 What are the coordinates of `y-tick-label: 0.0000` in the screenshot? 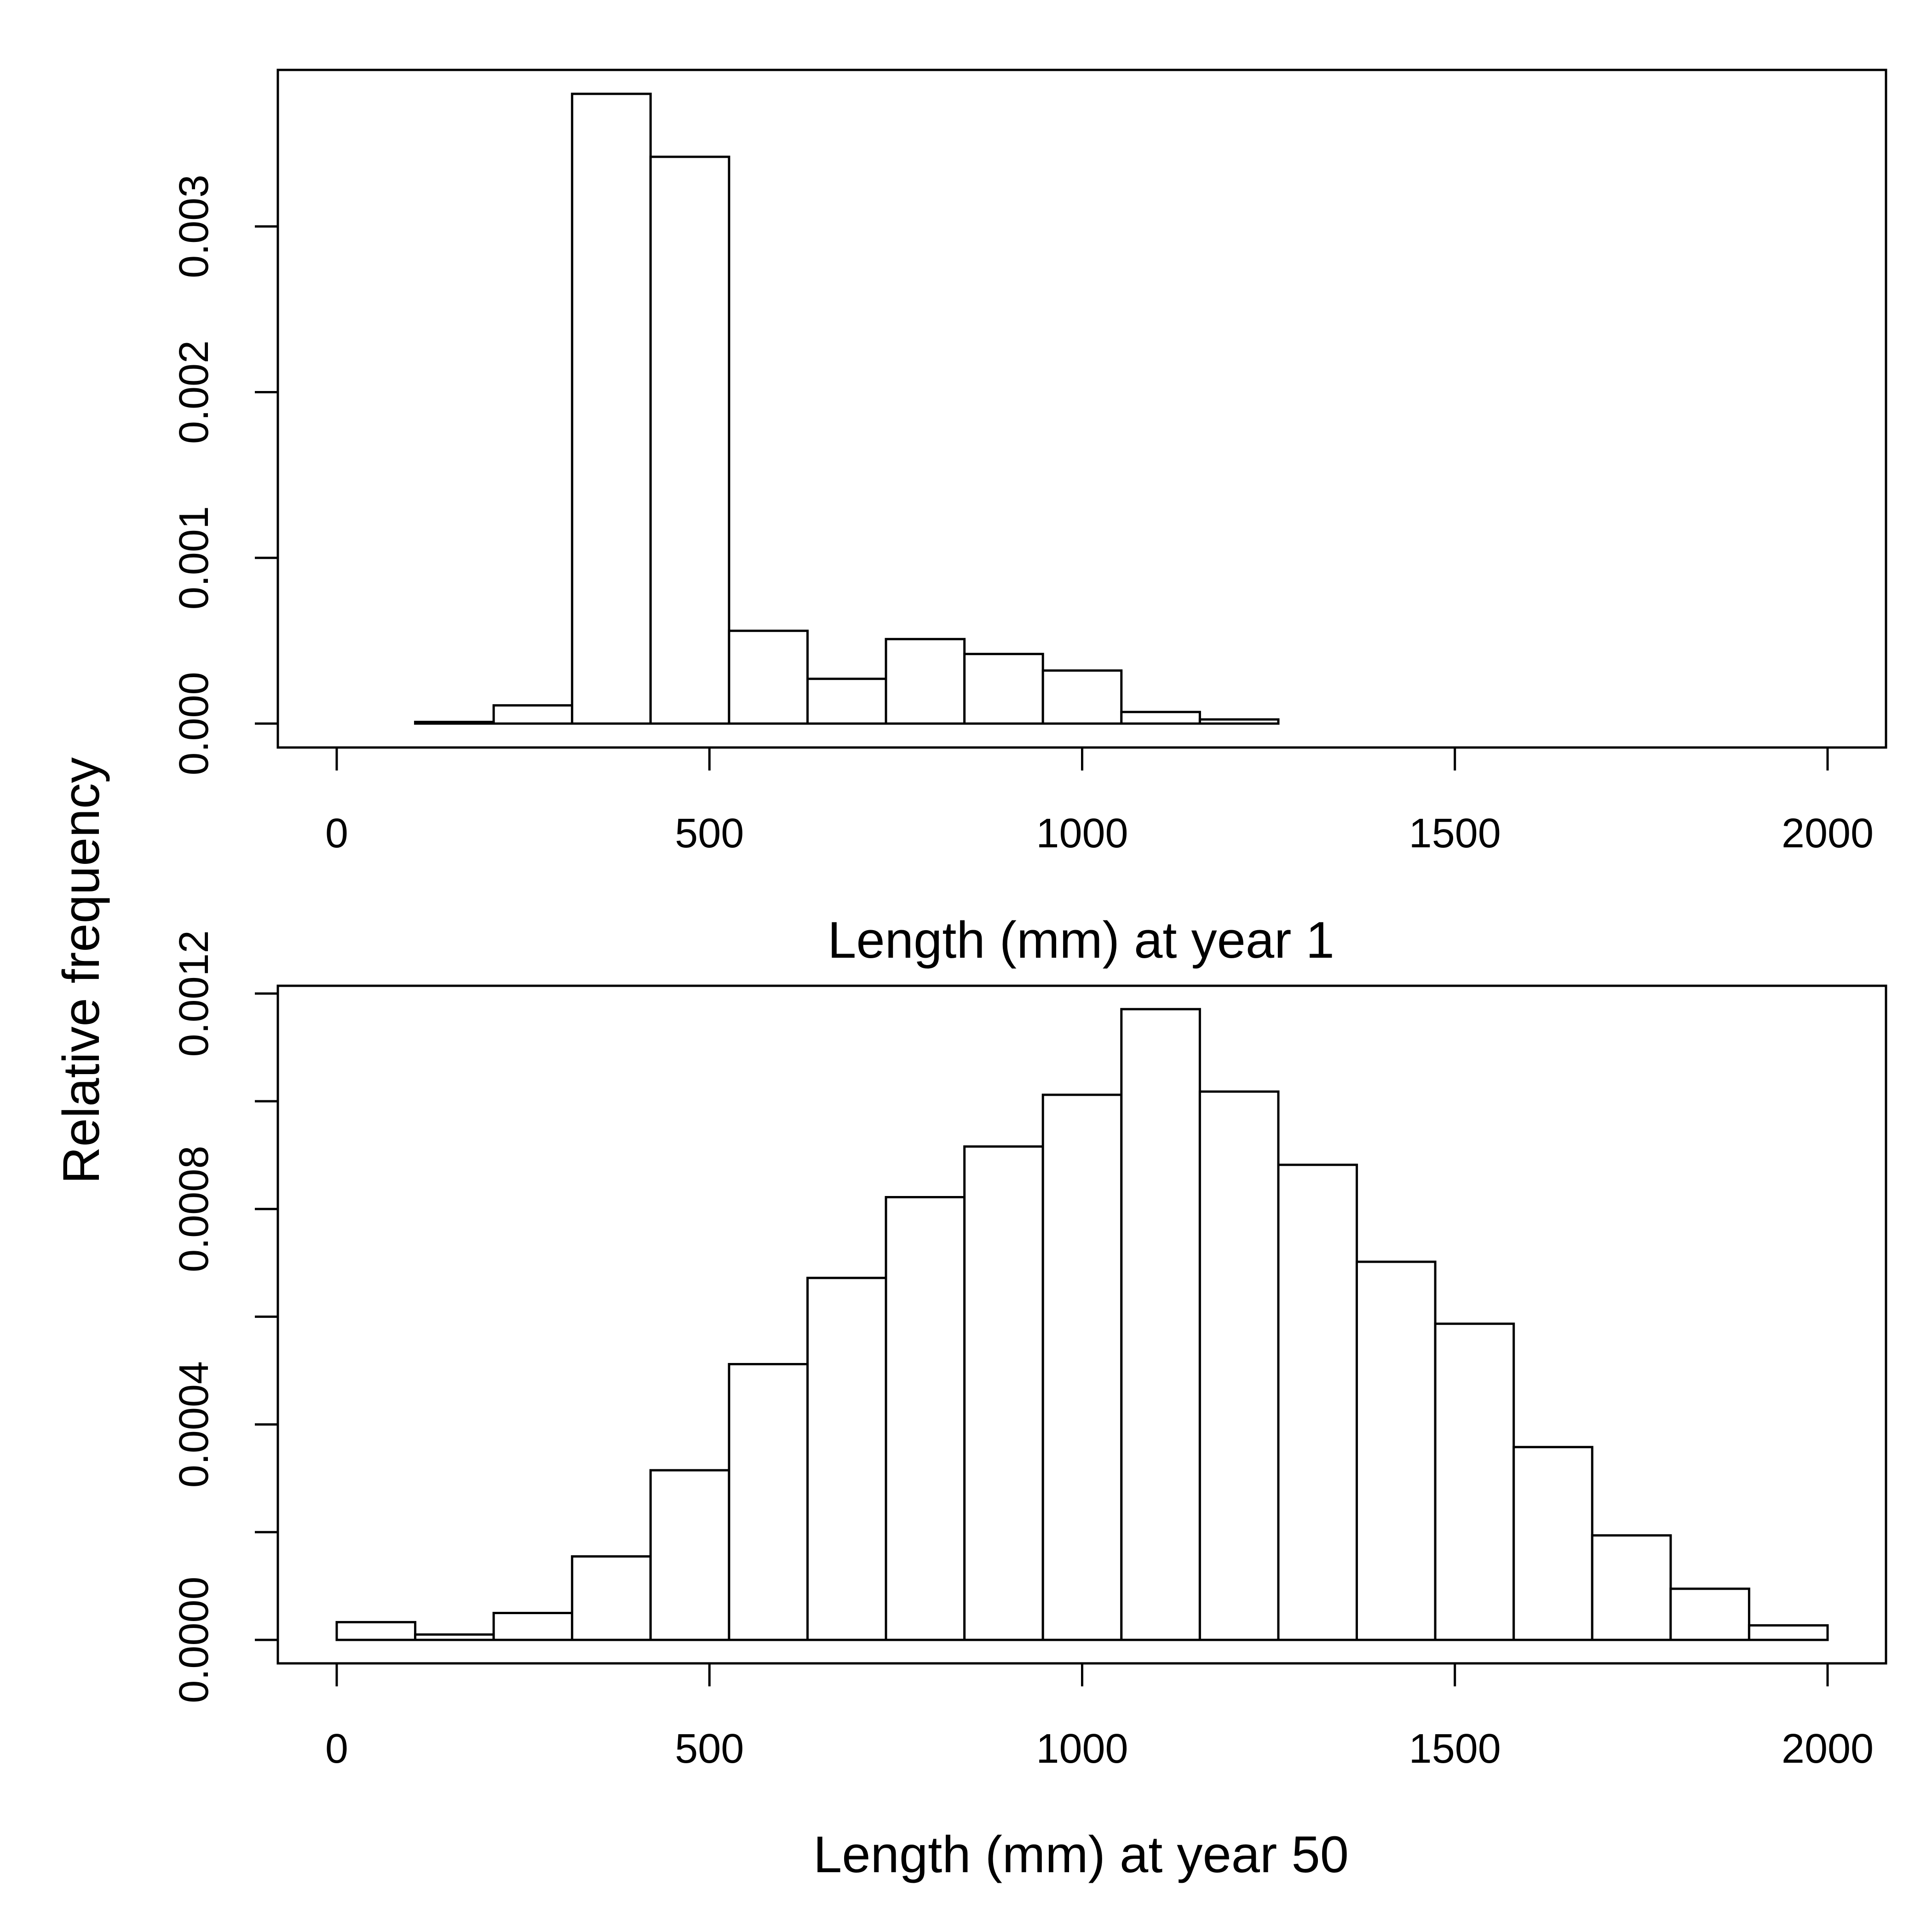 It's located at (194, 1639).